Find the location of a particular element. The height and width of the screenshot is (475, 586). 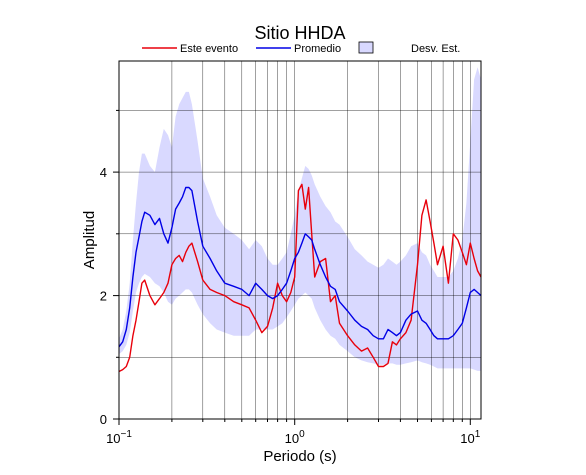

legend-label: Este evento is located at coordinates (209, 49).